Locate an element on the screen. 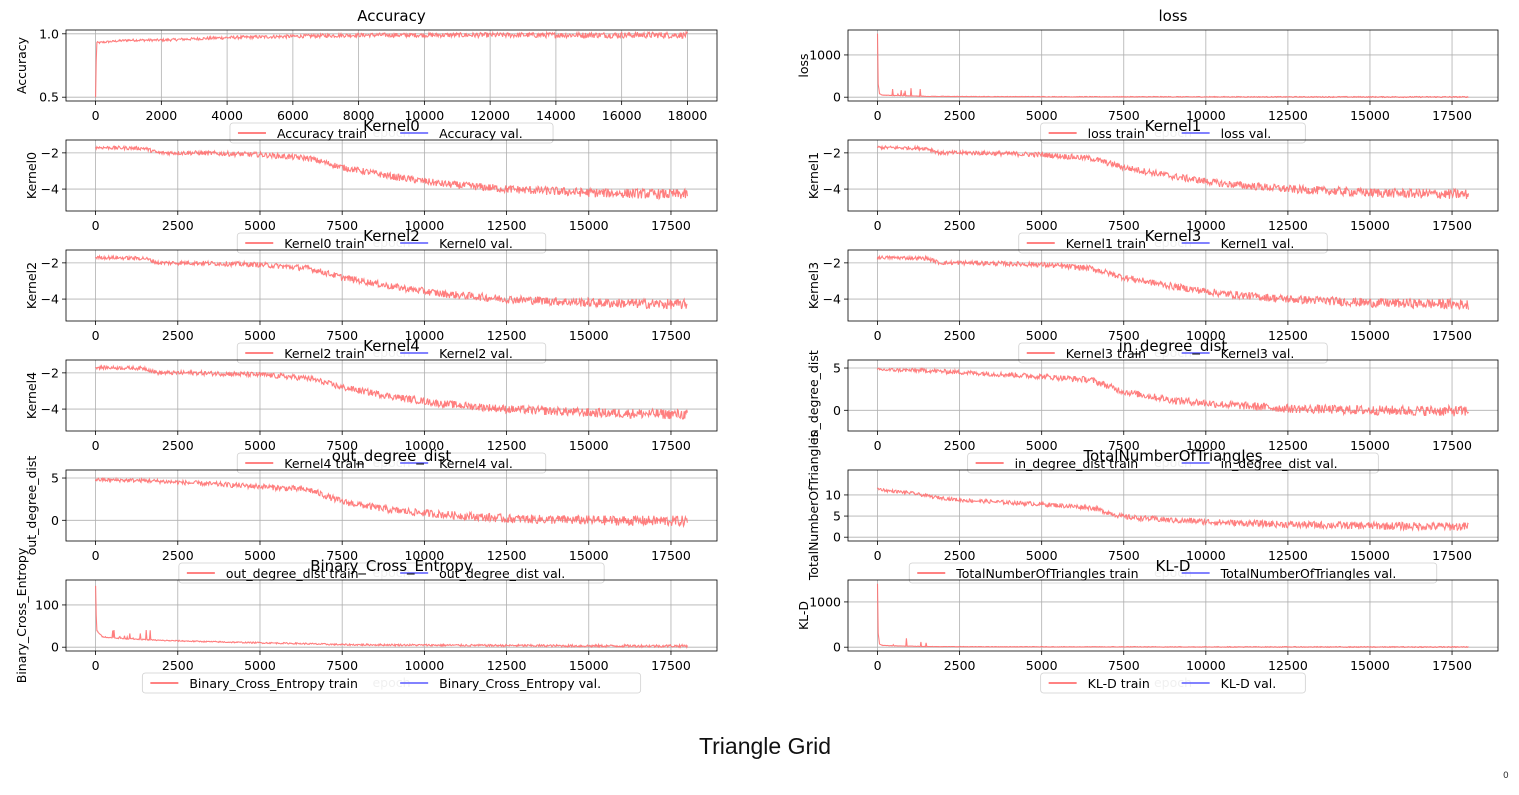 The image size is (1519, 795). figure-caption: Triangle Grid is located at coordinates (765, 746).